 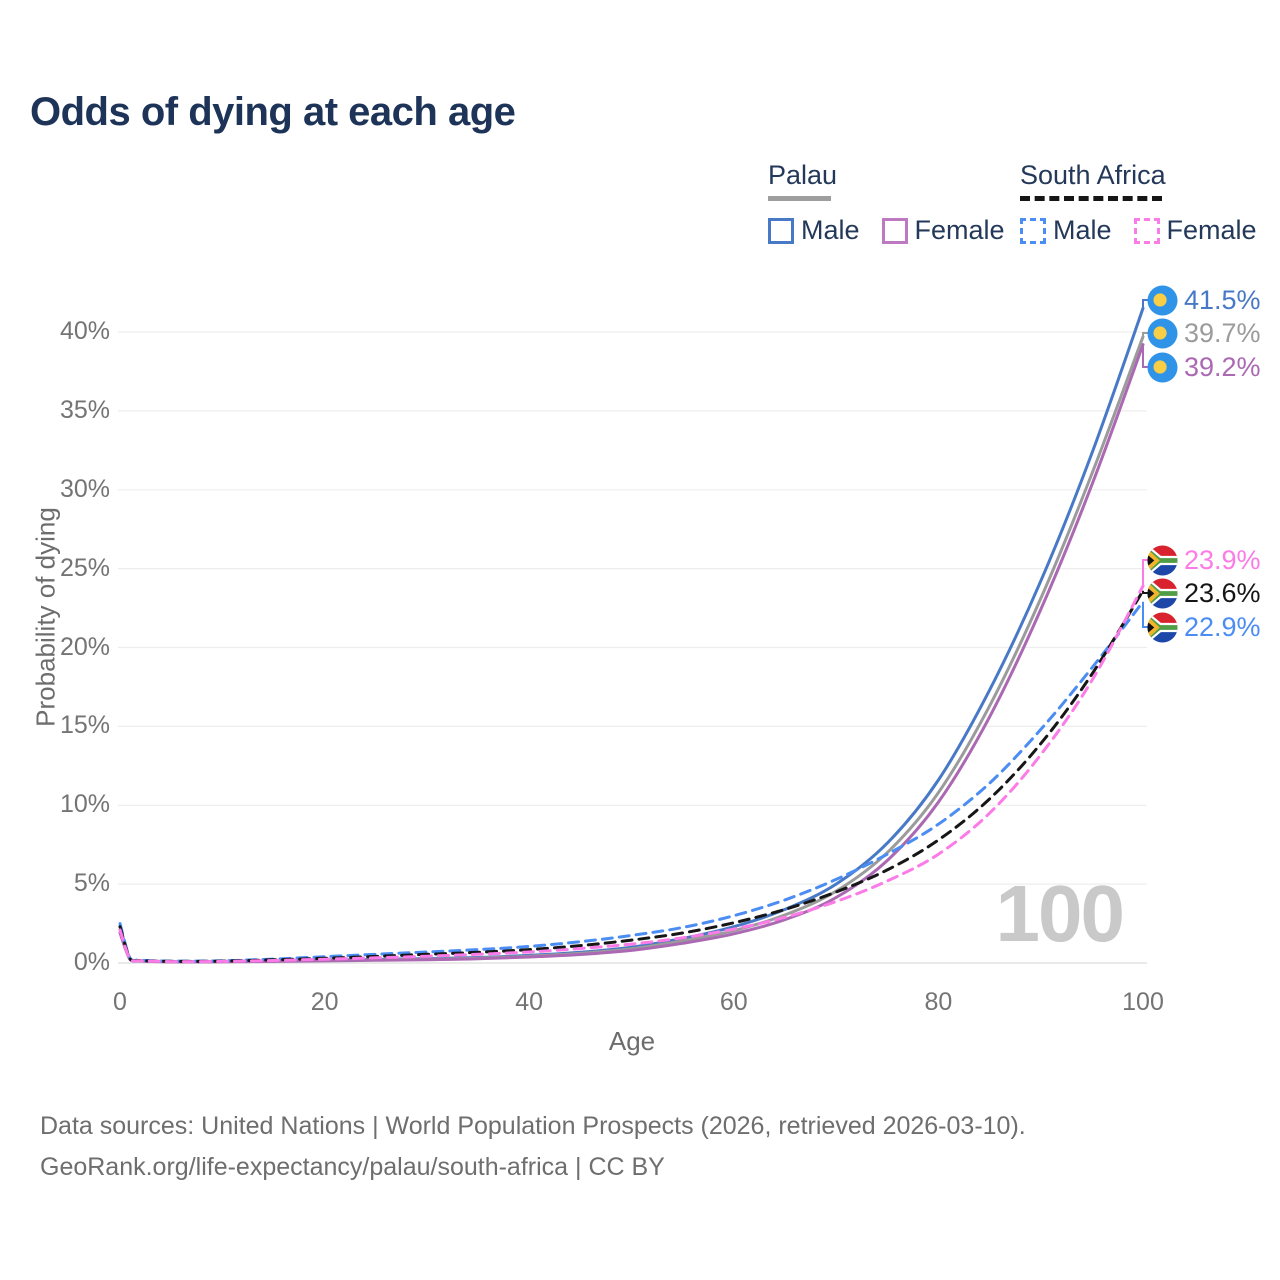 I want to click on legend-label-sa-female: Female, so click(x=1211, y=230).